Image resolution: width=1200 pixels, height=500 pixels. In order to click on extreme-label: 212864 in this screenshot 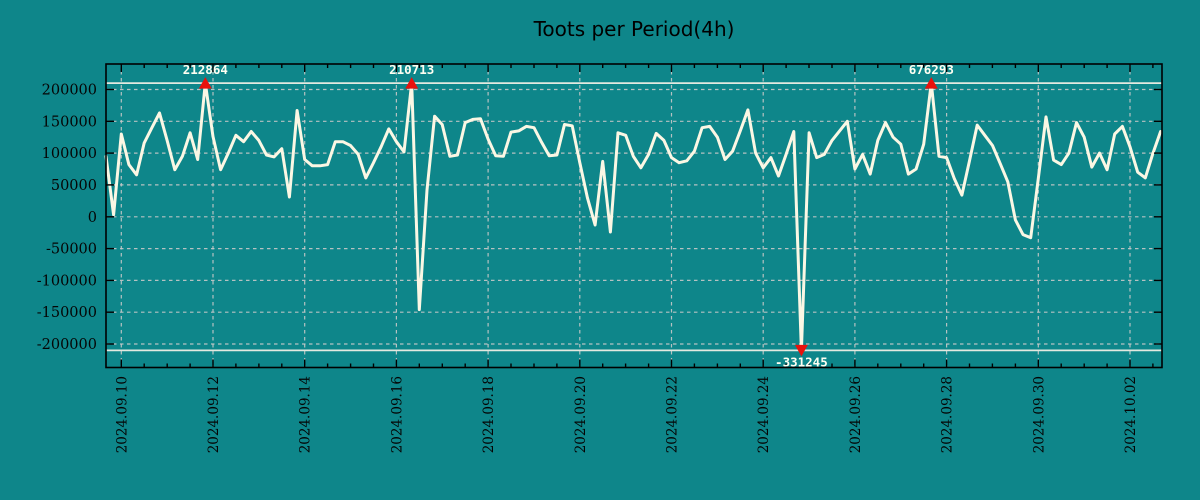, I will do `click(205, 69)`.